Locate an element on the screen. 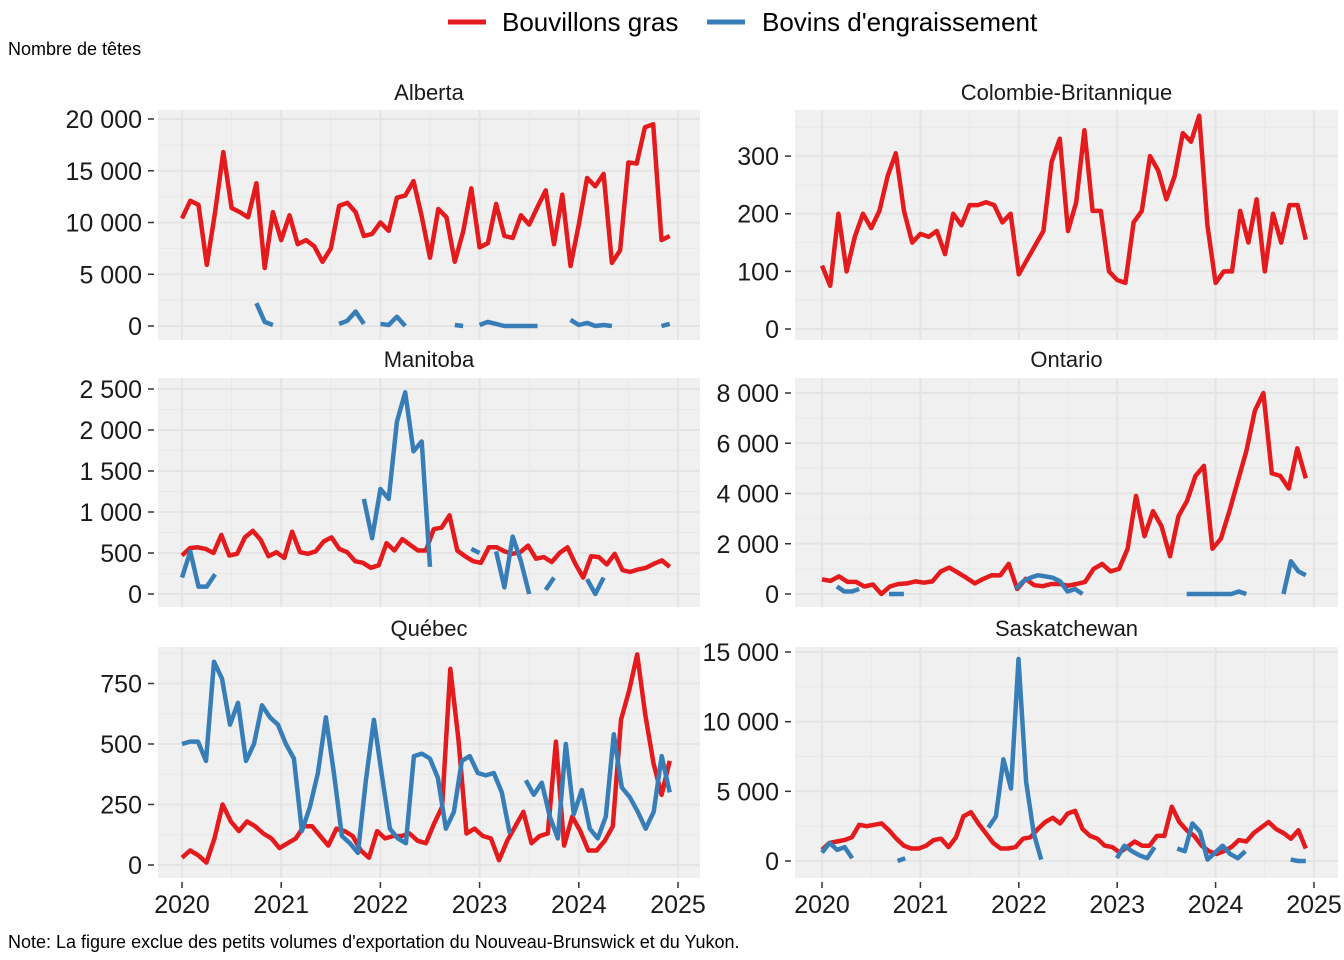 The width and height of the screenshot is (1344, 960). y-tick-label: 100 is located at coordinates (758, 272).